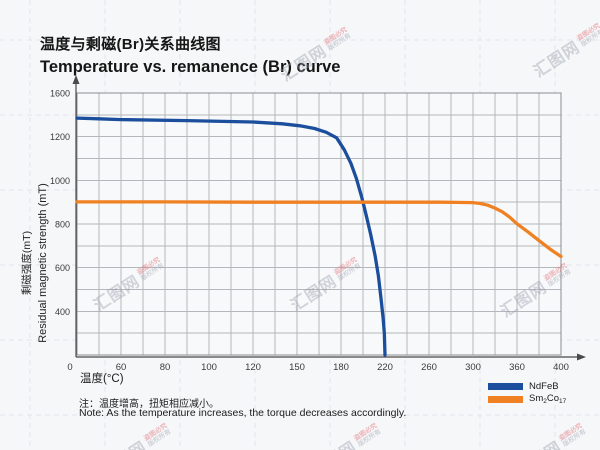 The width and height of the screenshot is (600, 450). Describe the element at coordinates (341, 367) in the screenshot. I see `x-tick-label: 180` at that location.